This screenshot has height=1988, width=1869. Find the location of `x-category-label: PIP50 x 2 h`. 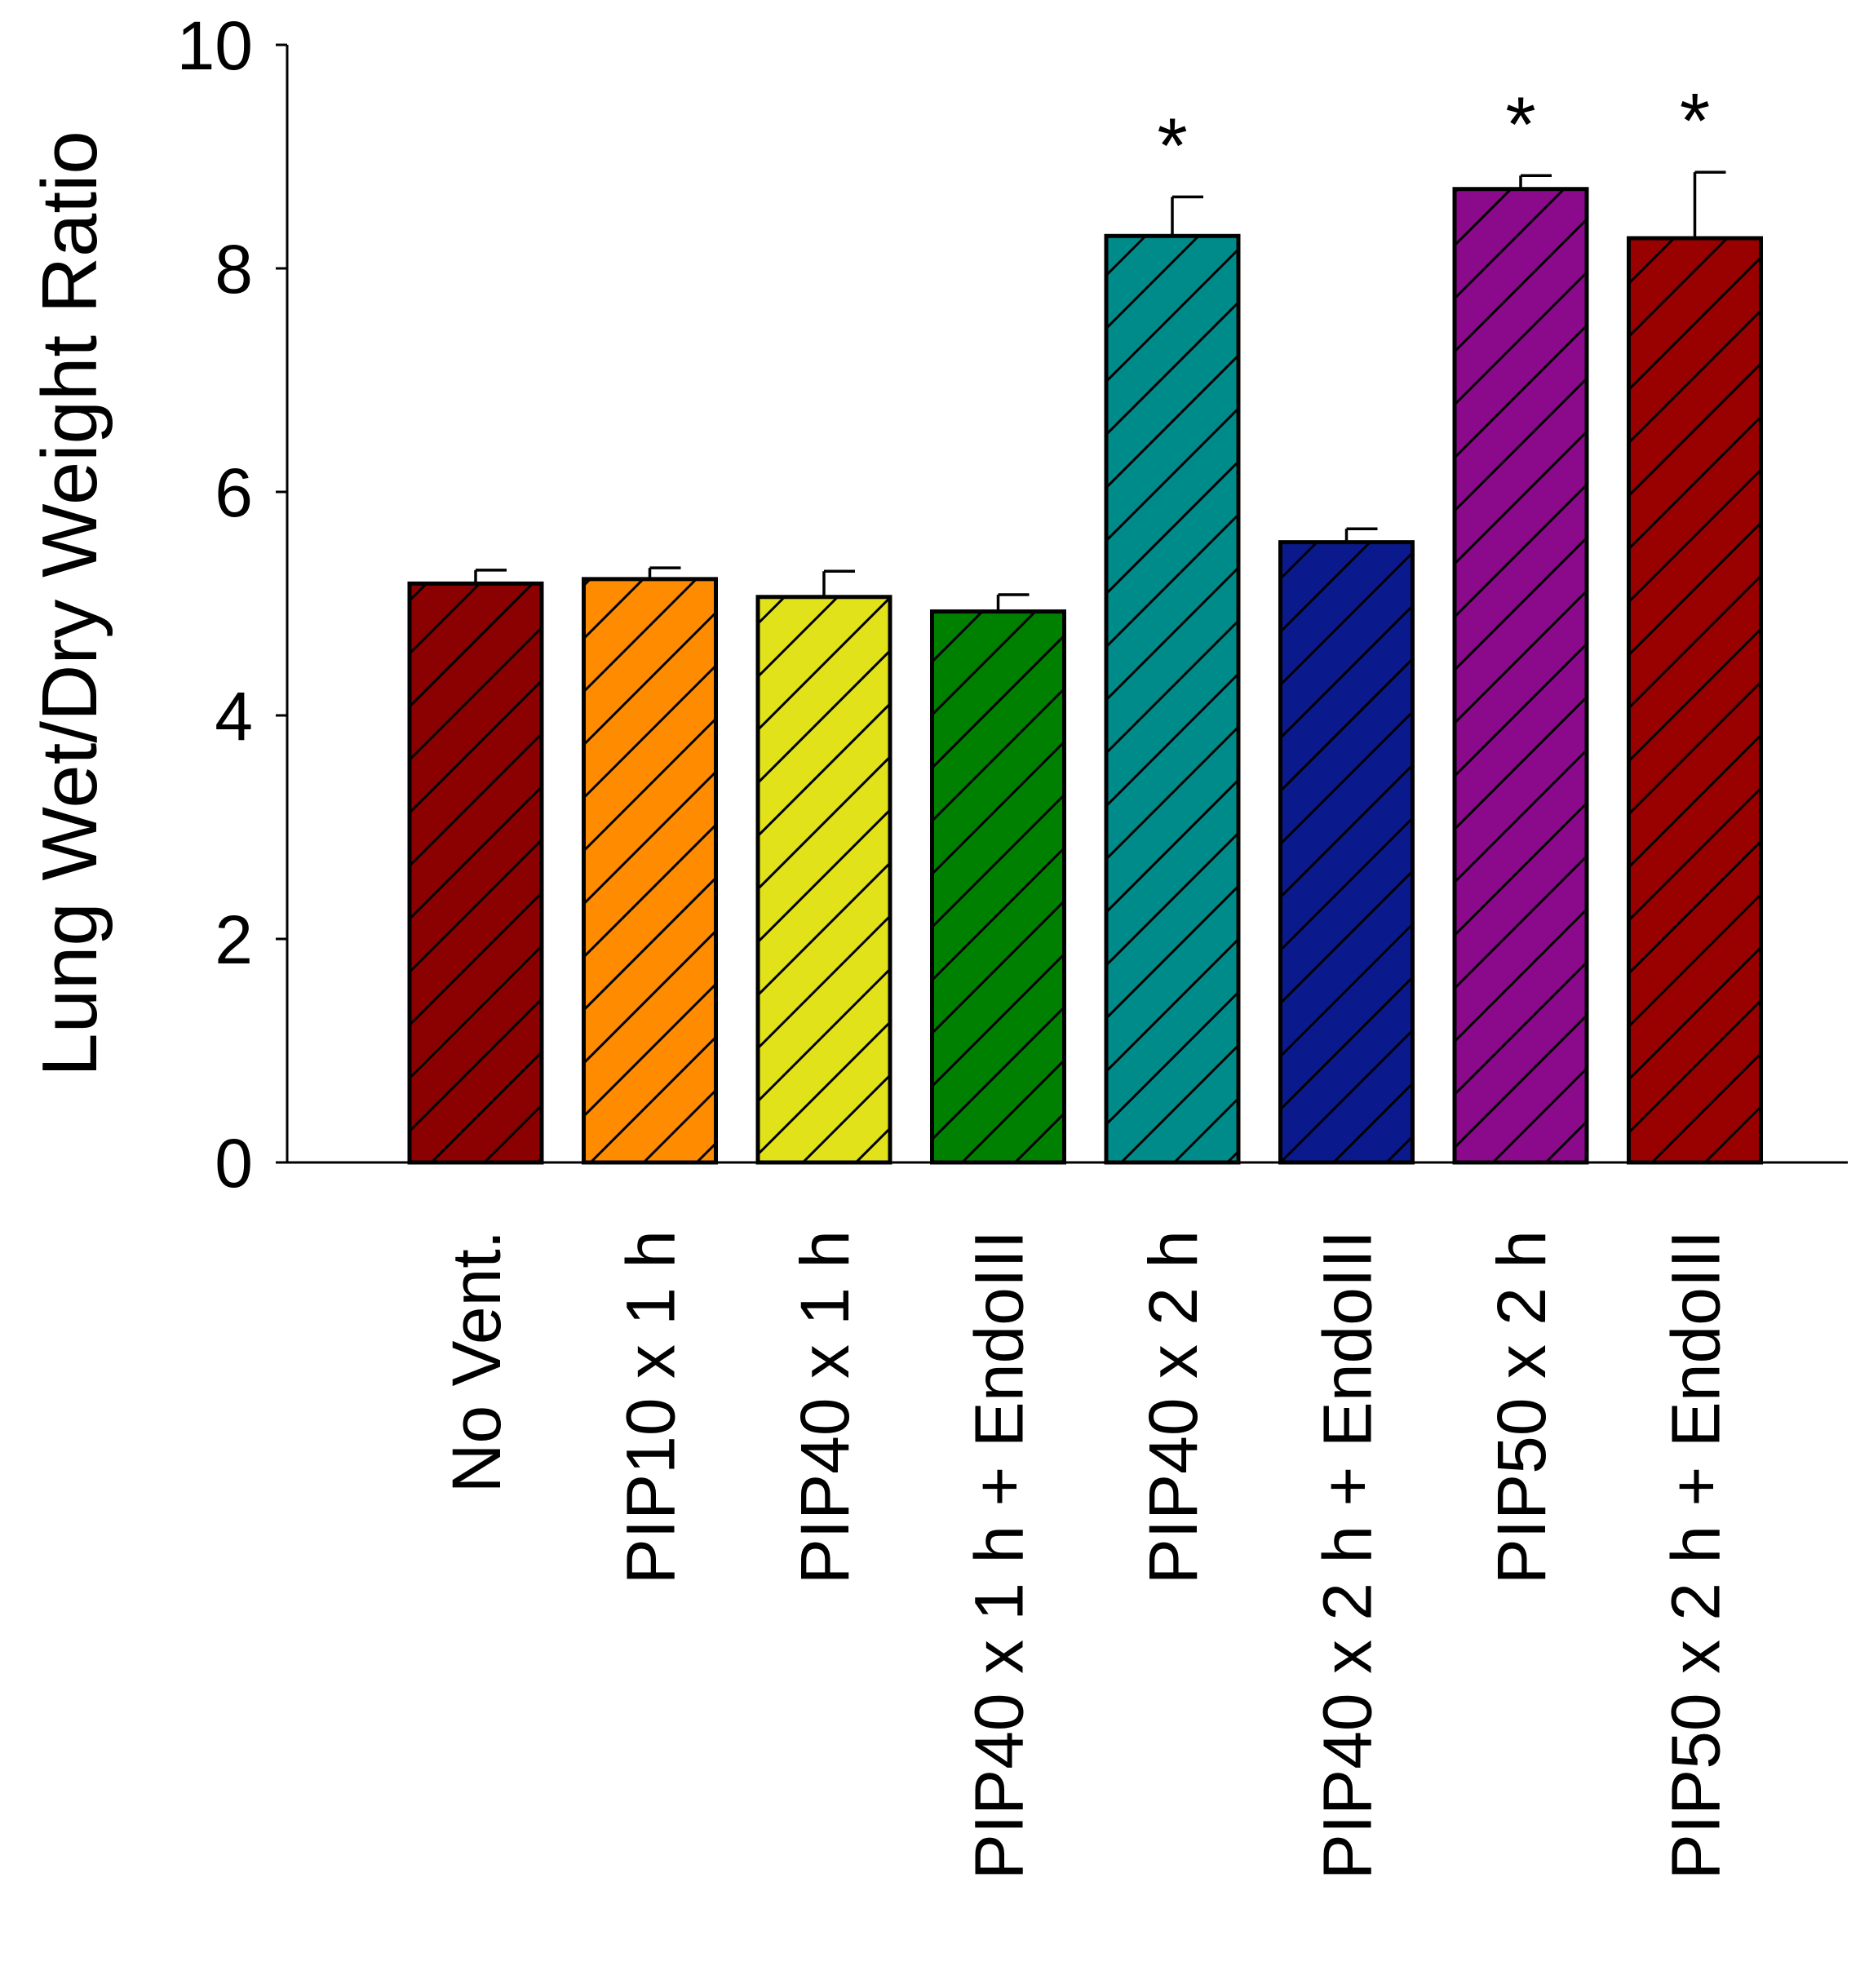

x-category-label: PIP50 x 2 h is located at coordinates (1521, 1407).